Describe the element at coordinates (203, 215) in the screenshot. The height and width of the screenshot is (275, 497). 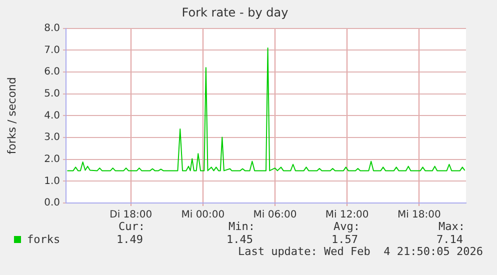
I see `x-tick-label: Mi 00:00` at that location.